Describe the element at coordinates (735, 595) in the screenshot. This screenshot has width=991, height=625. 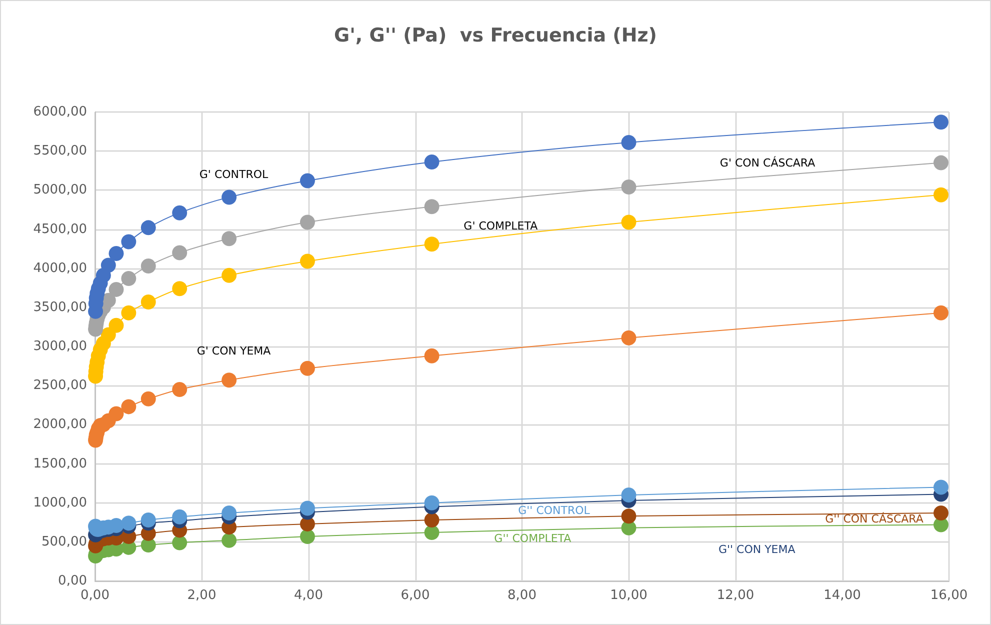
I see `x-tick-label: 12,00` at that location.